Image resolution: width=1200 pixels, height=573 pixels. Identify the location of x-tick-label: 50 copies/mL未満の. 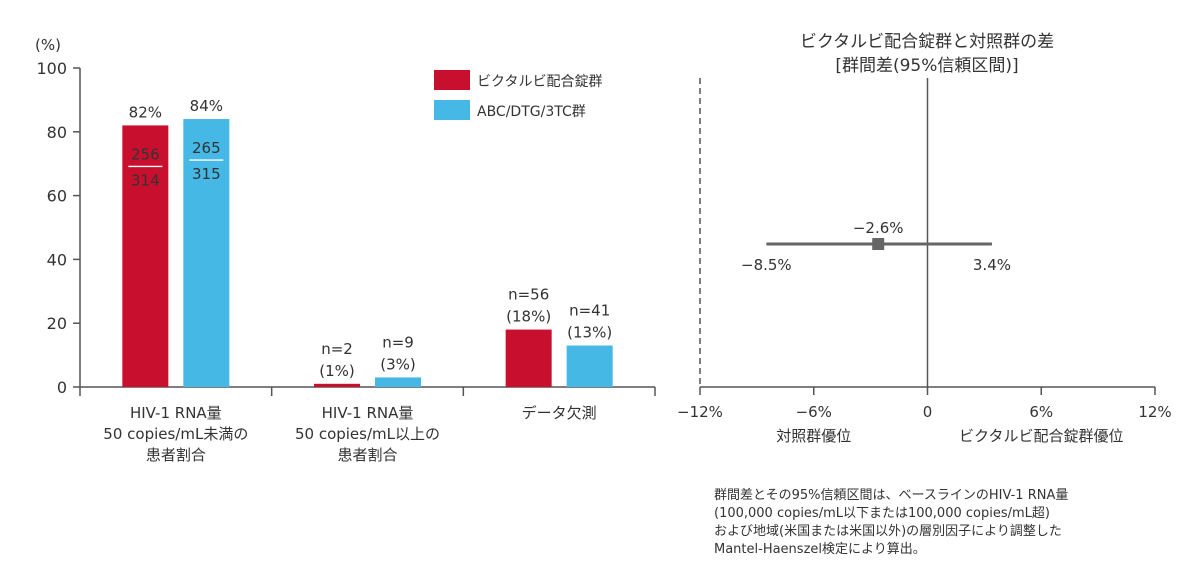
(175, 434).